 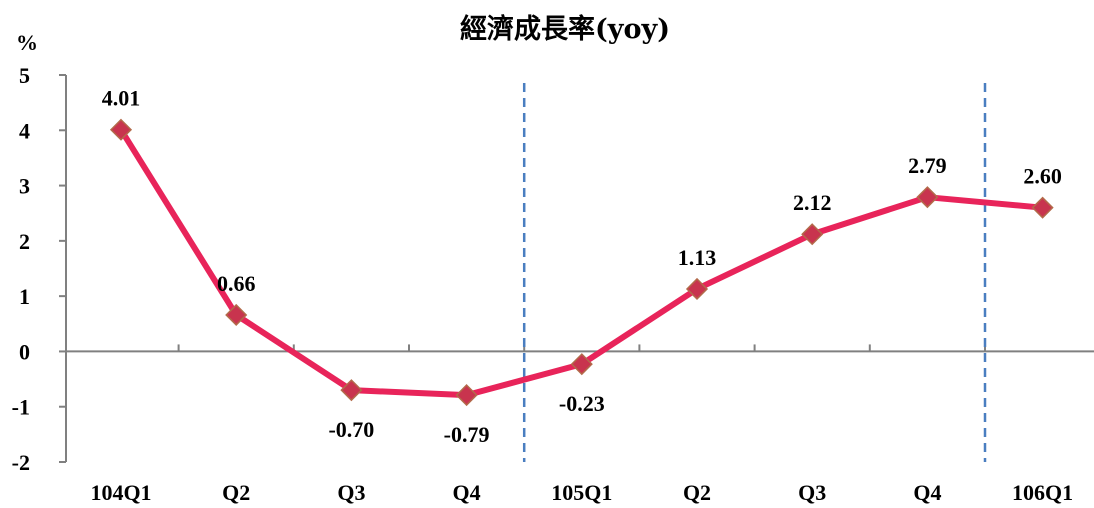 I want to click on y-tick-label: 5, so click(x=24, y=75).